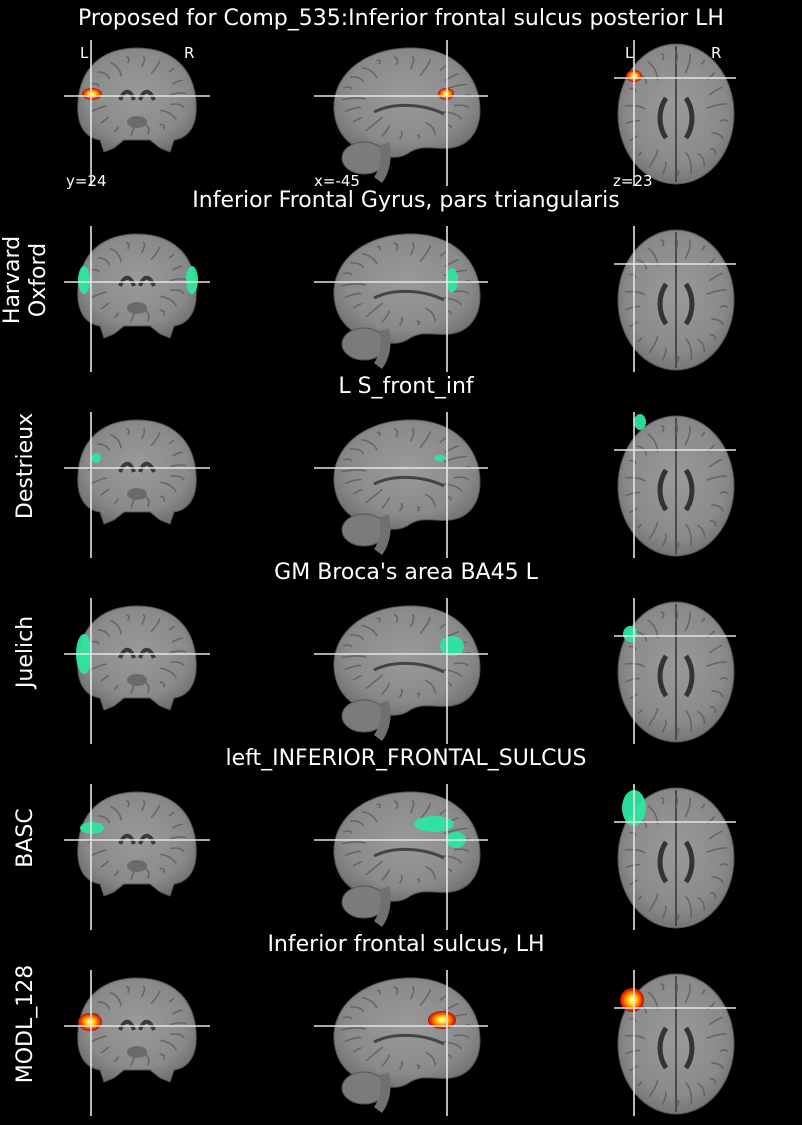  What do you see at coordinates (86, 181) in the screenshot?
I see `coronal-coordinate: y=24` at bounding box center [86, 181].